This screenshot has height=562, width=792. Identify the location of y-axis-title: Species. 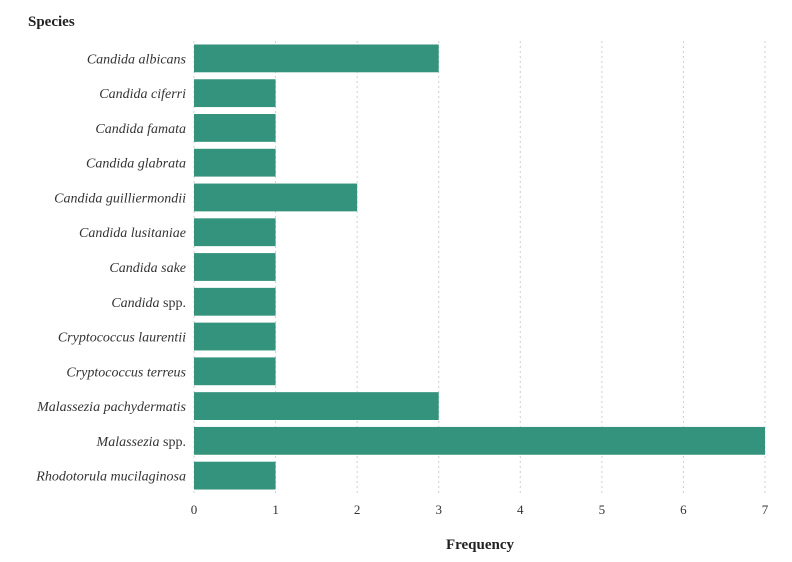
(51, 22).